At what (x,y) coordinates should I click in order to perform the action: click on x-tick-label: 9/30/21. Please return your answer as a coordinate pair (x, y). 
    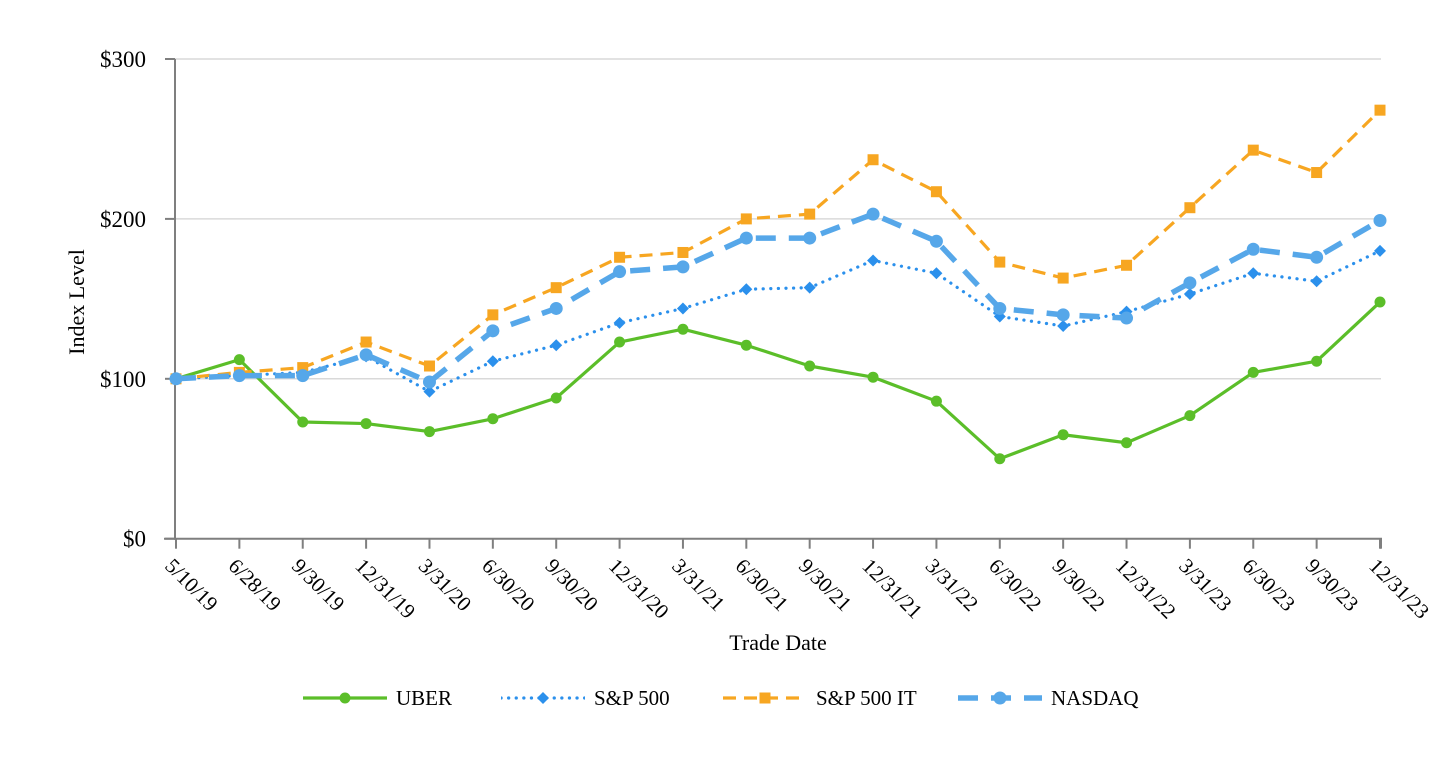
    Looking at the image, I should click on (825, 585).